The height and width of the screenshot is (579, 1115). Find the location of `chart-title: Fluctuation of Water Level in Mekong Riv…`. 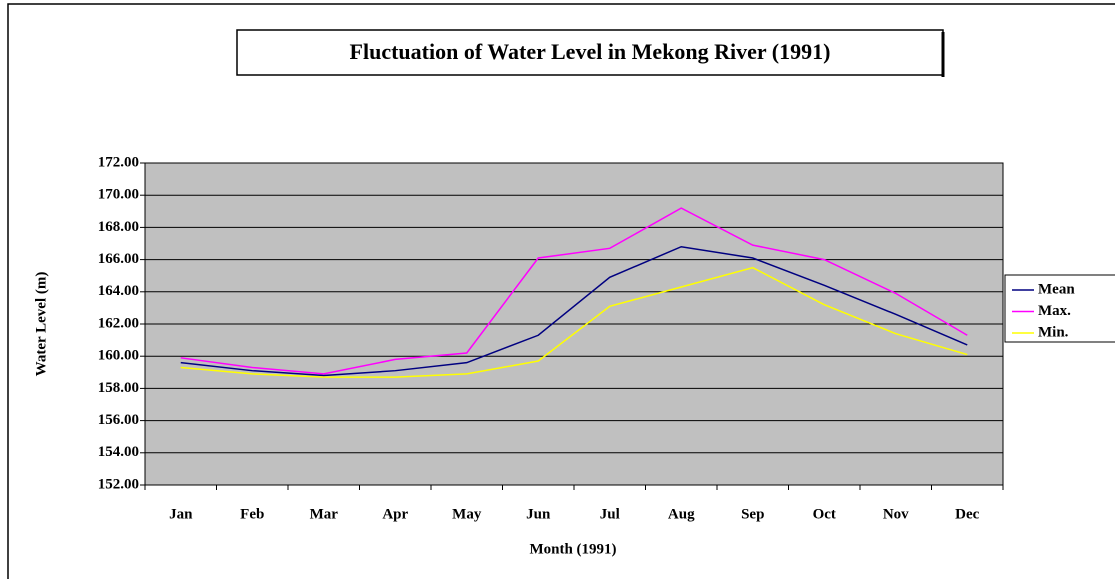

chart-title: Fluctuation of Water Level in Mekong Riv… is located at coordinates (590, 51).